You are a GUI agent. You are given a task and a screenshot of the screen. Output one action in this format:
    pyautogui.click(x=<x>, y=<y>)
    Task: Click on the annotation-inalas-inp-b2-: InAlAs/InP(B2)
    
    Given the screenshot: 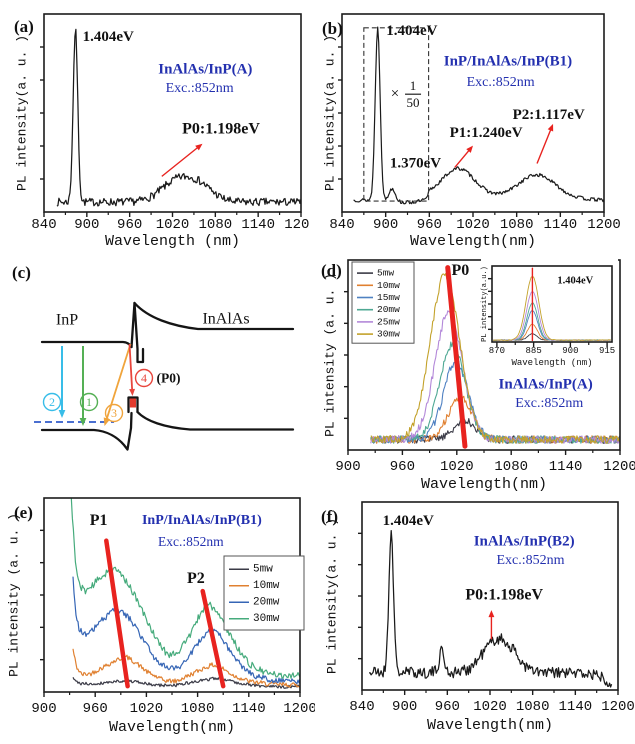 What is the action you would take?
    pyautogui.click(x=524, y=541)
    